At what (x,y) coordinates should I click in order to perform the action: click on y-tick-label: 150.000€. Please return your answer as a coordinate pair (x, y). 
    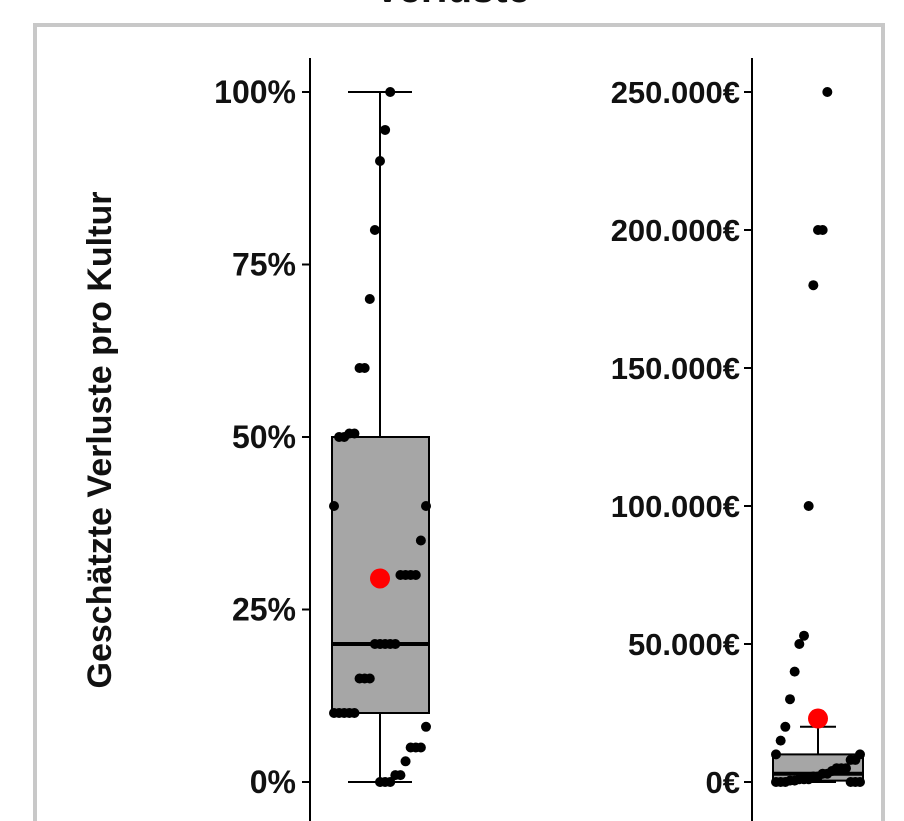
    Looking at the image, I should click on (675, 368).